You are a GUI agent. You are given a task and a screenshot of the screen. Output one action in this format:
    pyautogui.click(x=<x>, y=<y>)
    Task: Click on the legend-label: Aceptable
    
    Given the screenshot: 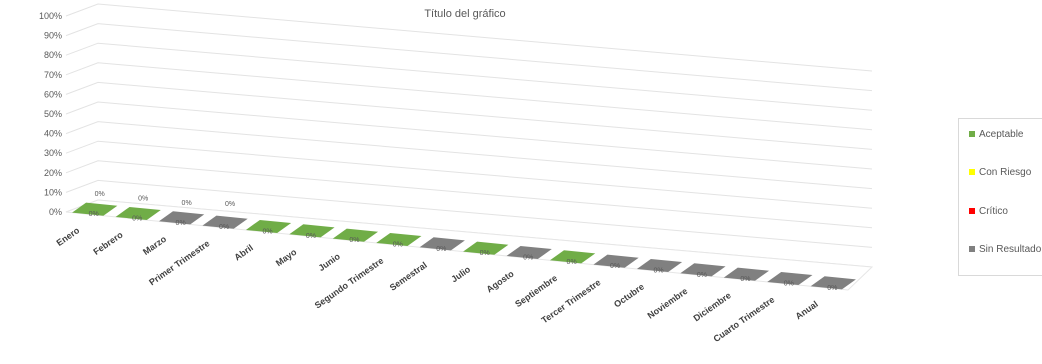 What is the action you would take?
    pyautogui.click(x=1001, y=134)
    